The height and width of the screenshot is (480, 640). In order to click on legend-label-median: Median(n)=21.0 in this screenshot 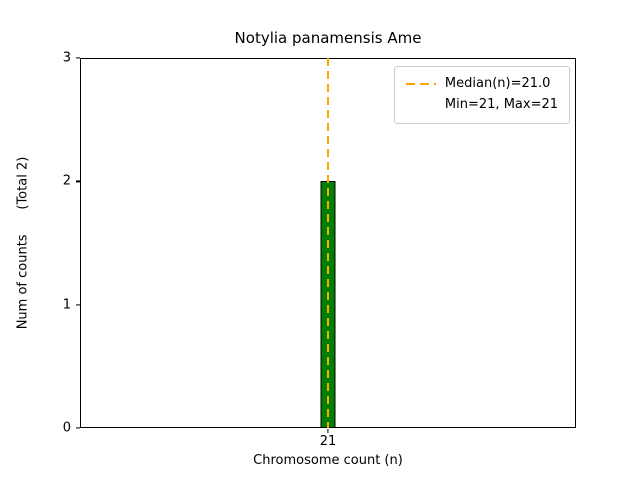, I will do `click(497, 83)`.